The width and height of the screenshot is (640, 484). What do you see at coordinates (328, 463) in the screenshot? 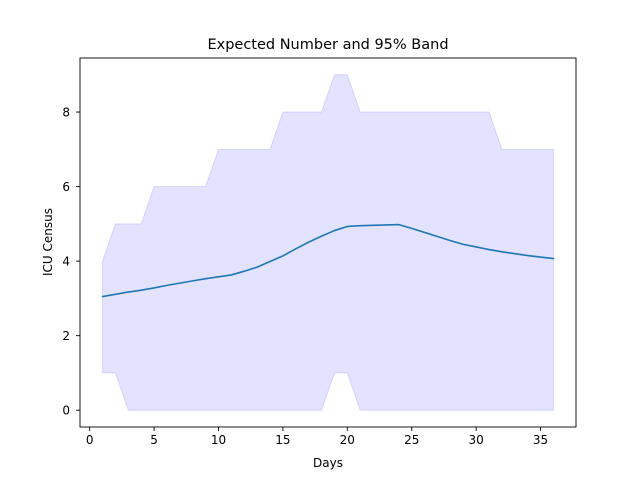
I see `x-axis-label: Days` at bounding box center [328, 463].